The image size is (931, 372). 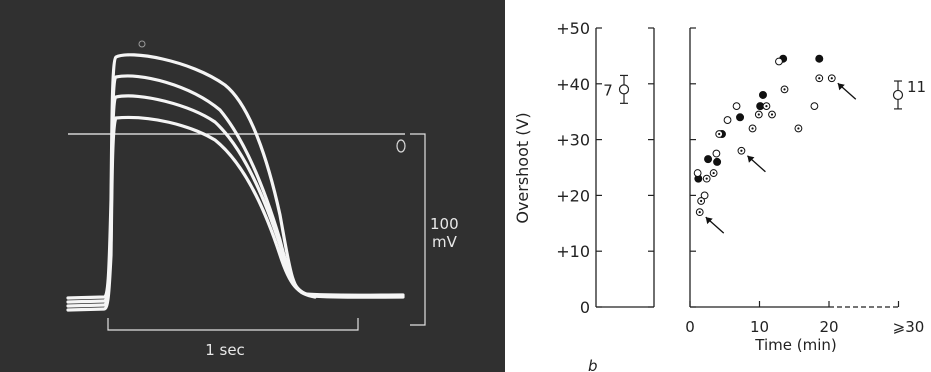 What do you see at coordinates (573, 28) in the screenshot?
I see `y-tick-label: +50` at bounding box center [573, 28].